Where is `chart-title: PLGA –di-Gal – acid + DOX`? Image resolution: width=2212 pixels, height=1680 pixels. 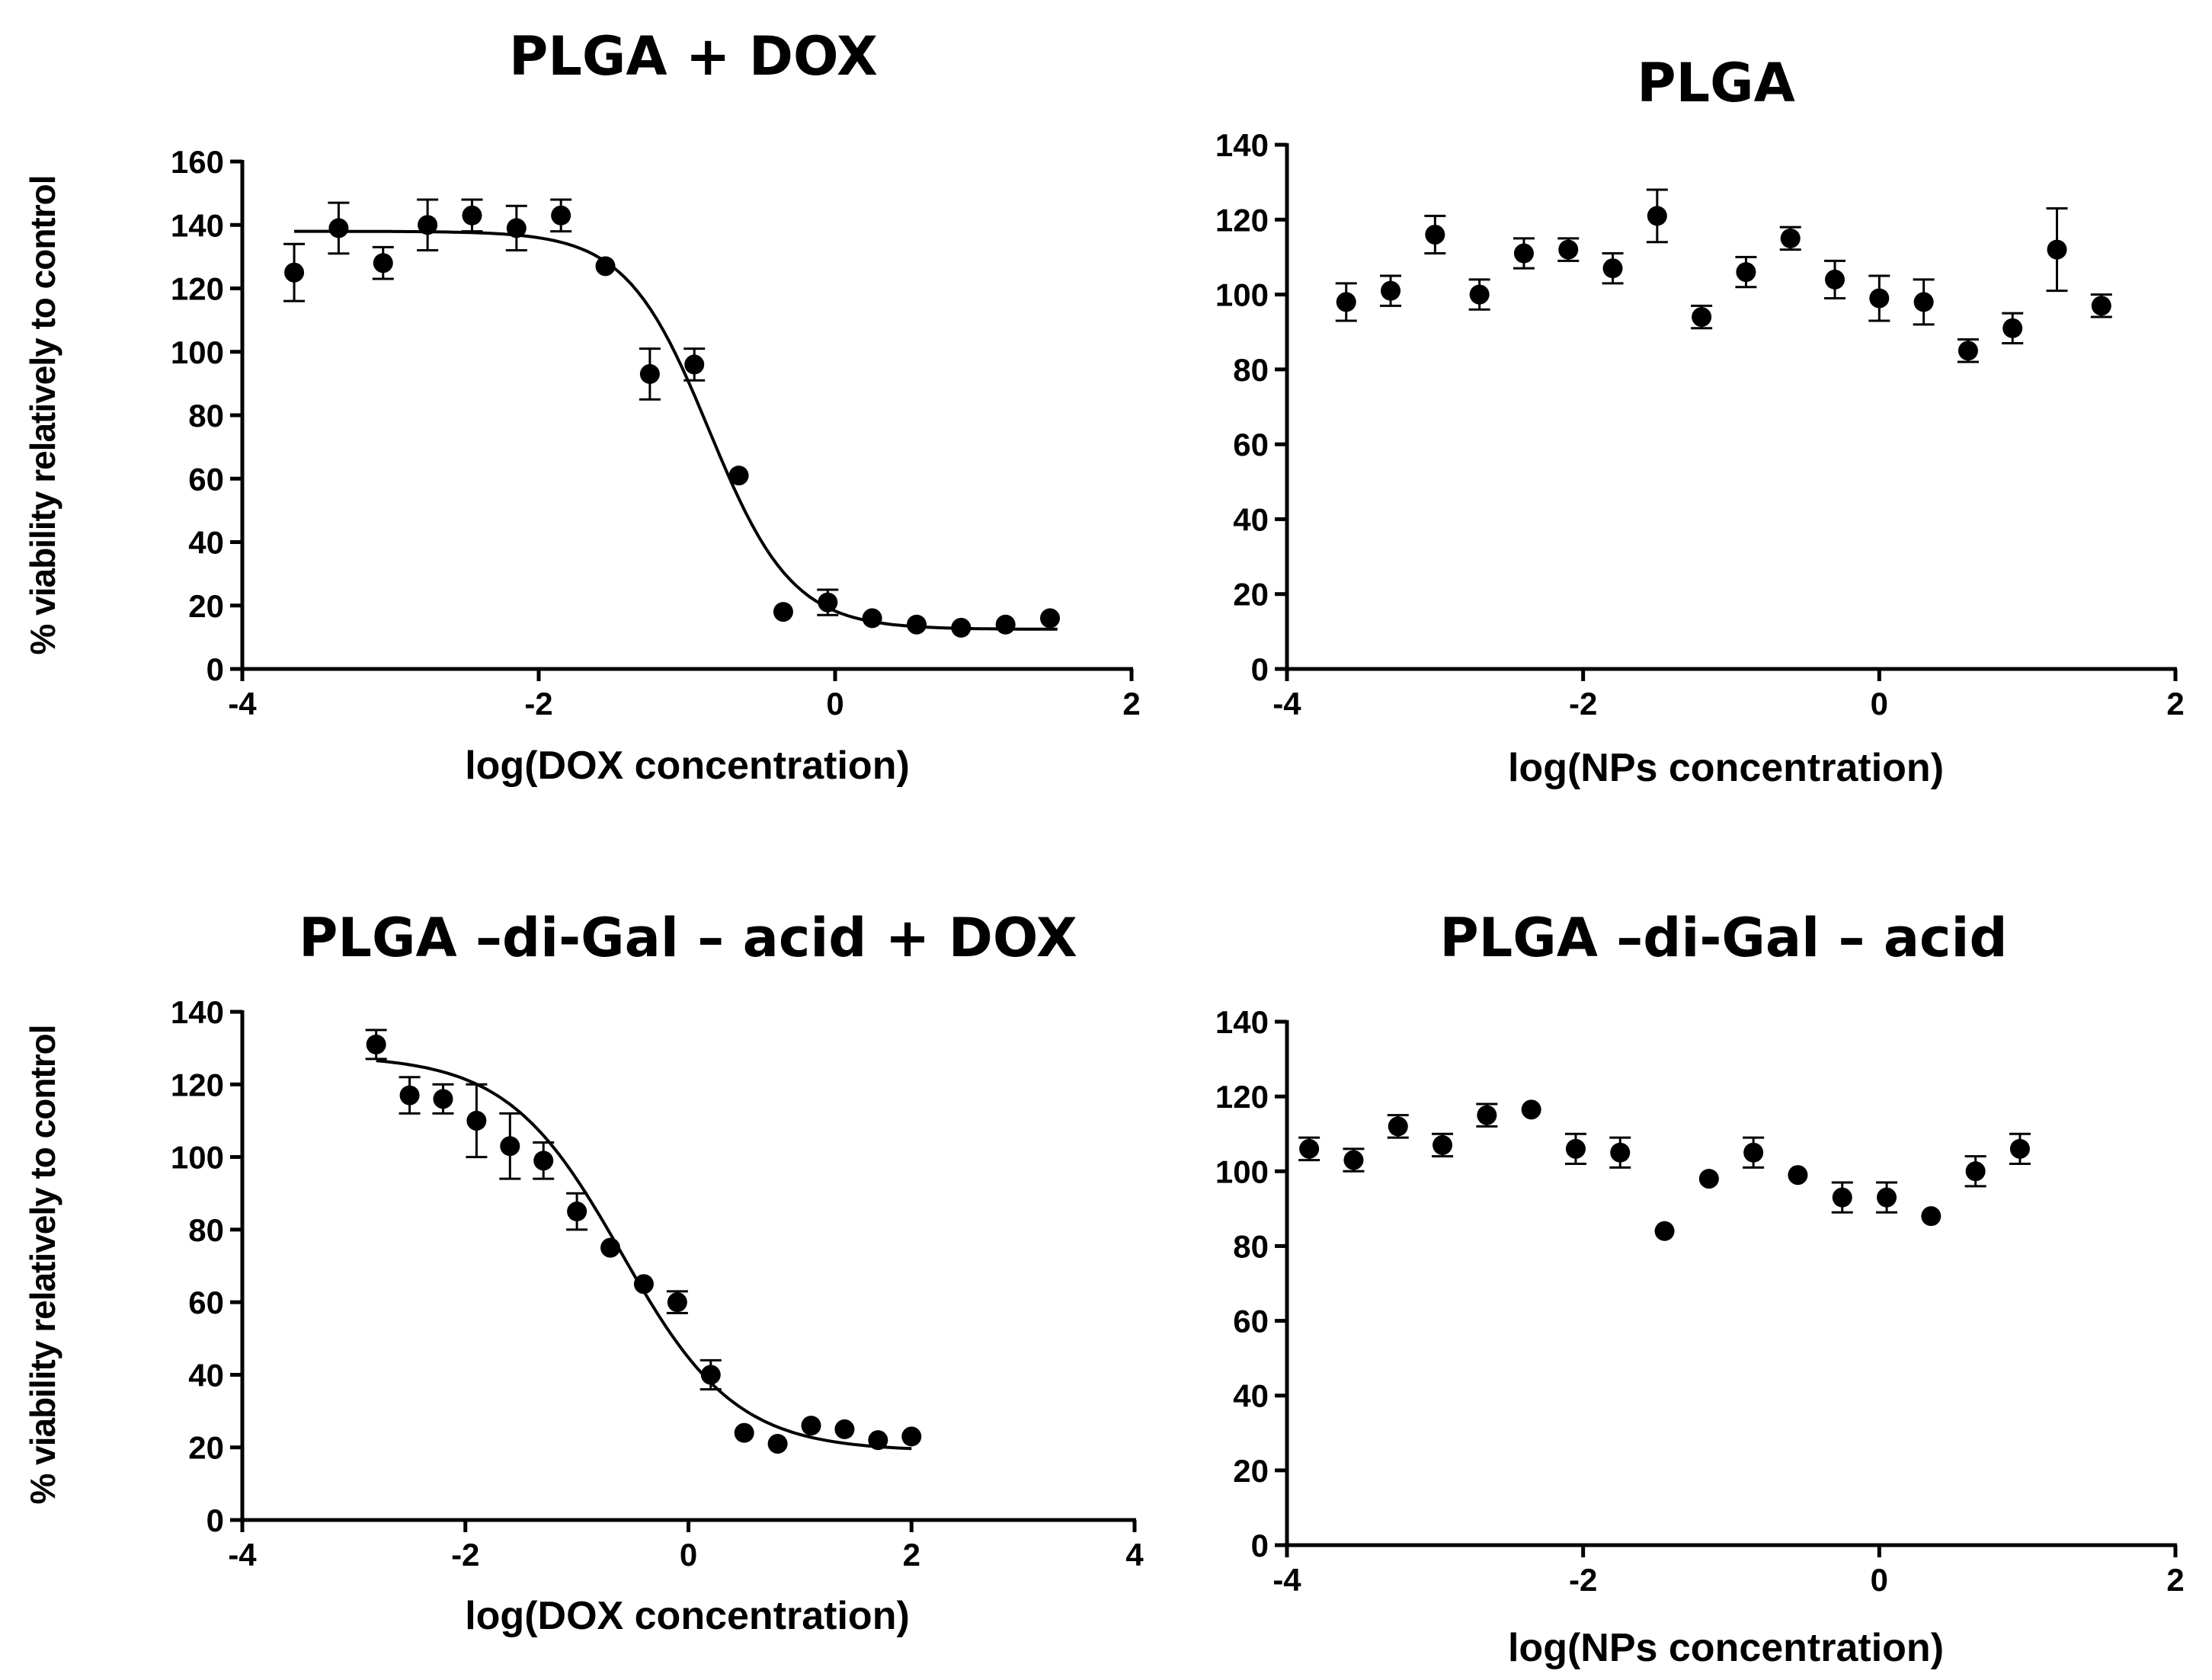
chart-title: PLGA –di-Gal – acid + DOX is located at coordinates (688, 938).